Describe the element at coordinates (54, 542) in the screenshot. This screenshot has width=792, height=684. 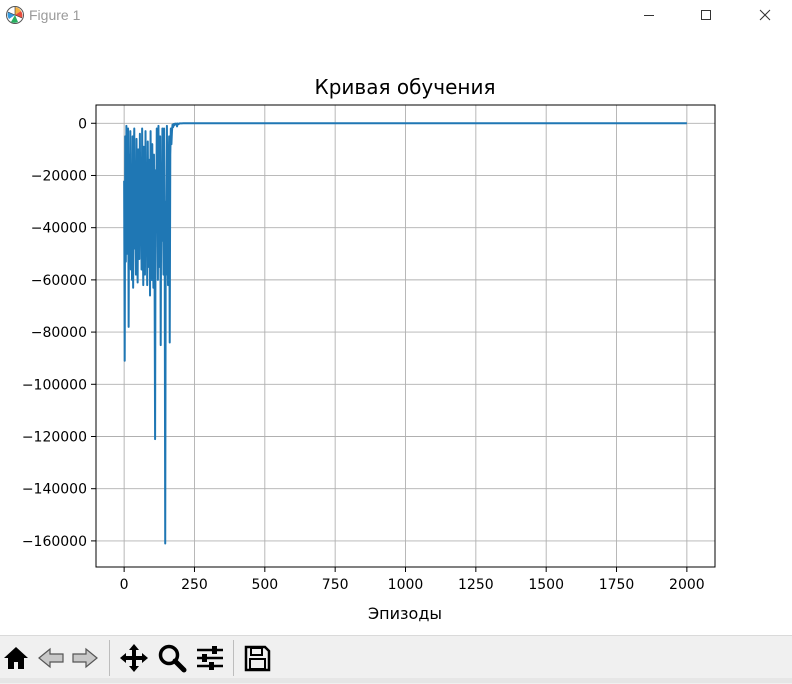
I see `y-tick-label: −160000` at that location.